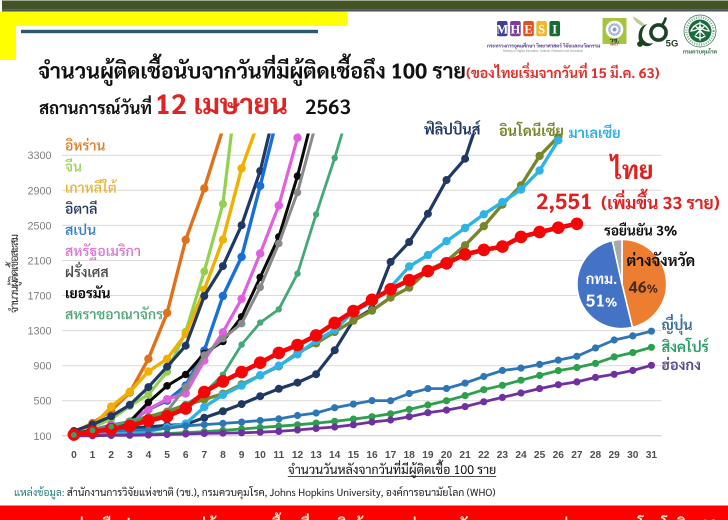  What do you see at coordinates (167, 455) in the screenshot?
I see `svg-text: 5` at bounding box center [167, 455].